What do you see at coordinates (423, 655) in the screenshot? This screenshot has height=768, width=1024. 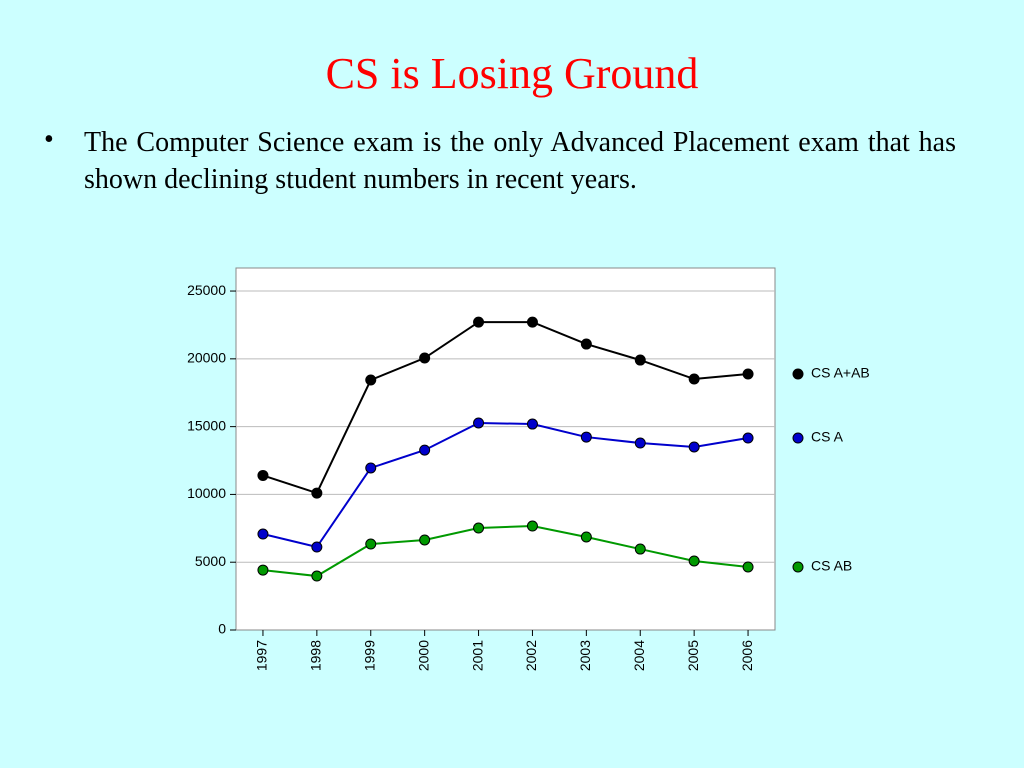 I see `x-tick-label: 2000` at bounding box center [423, 655].